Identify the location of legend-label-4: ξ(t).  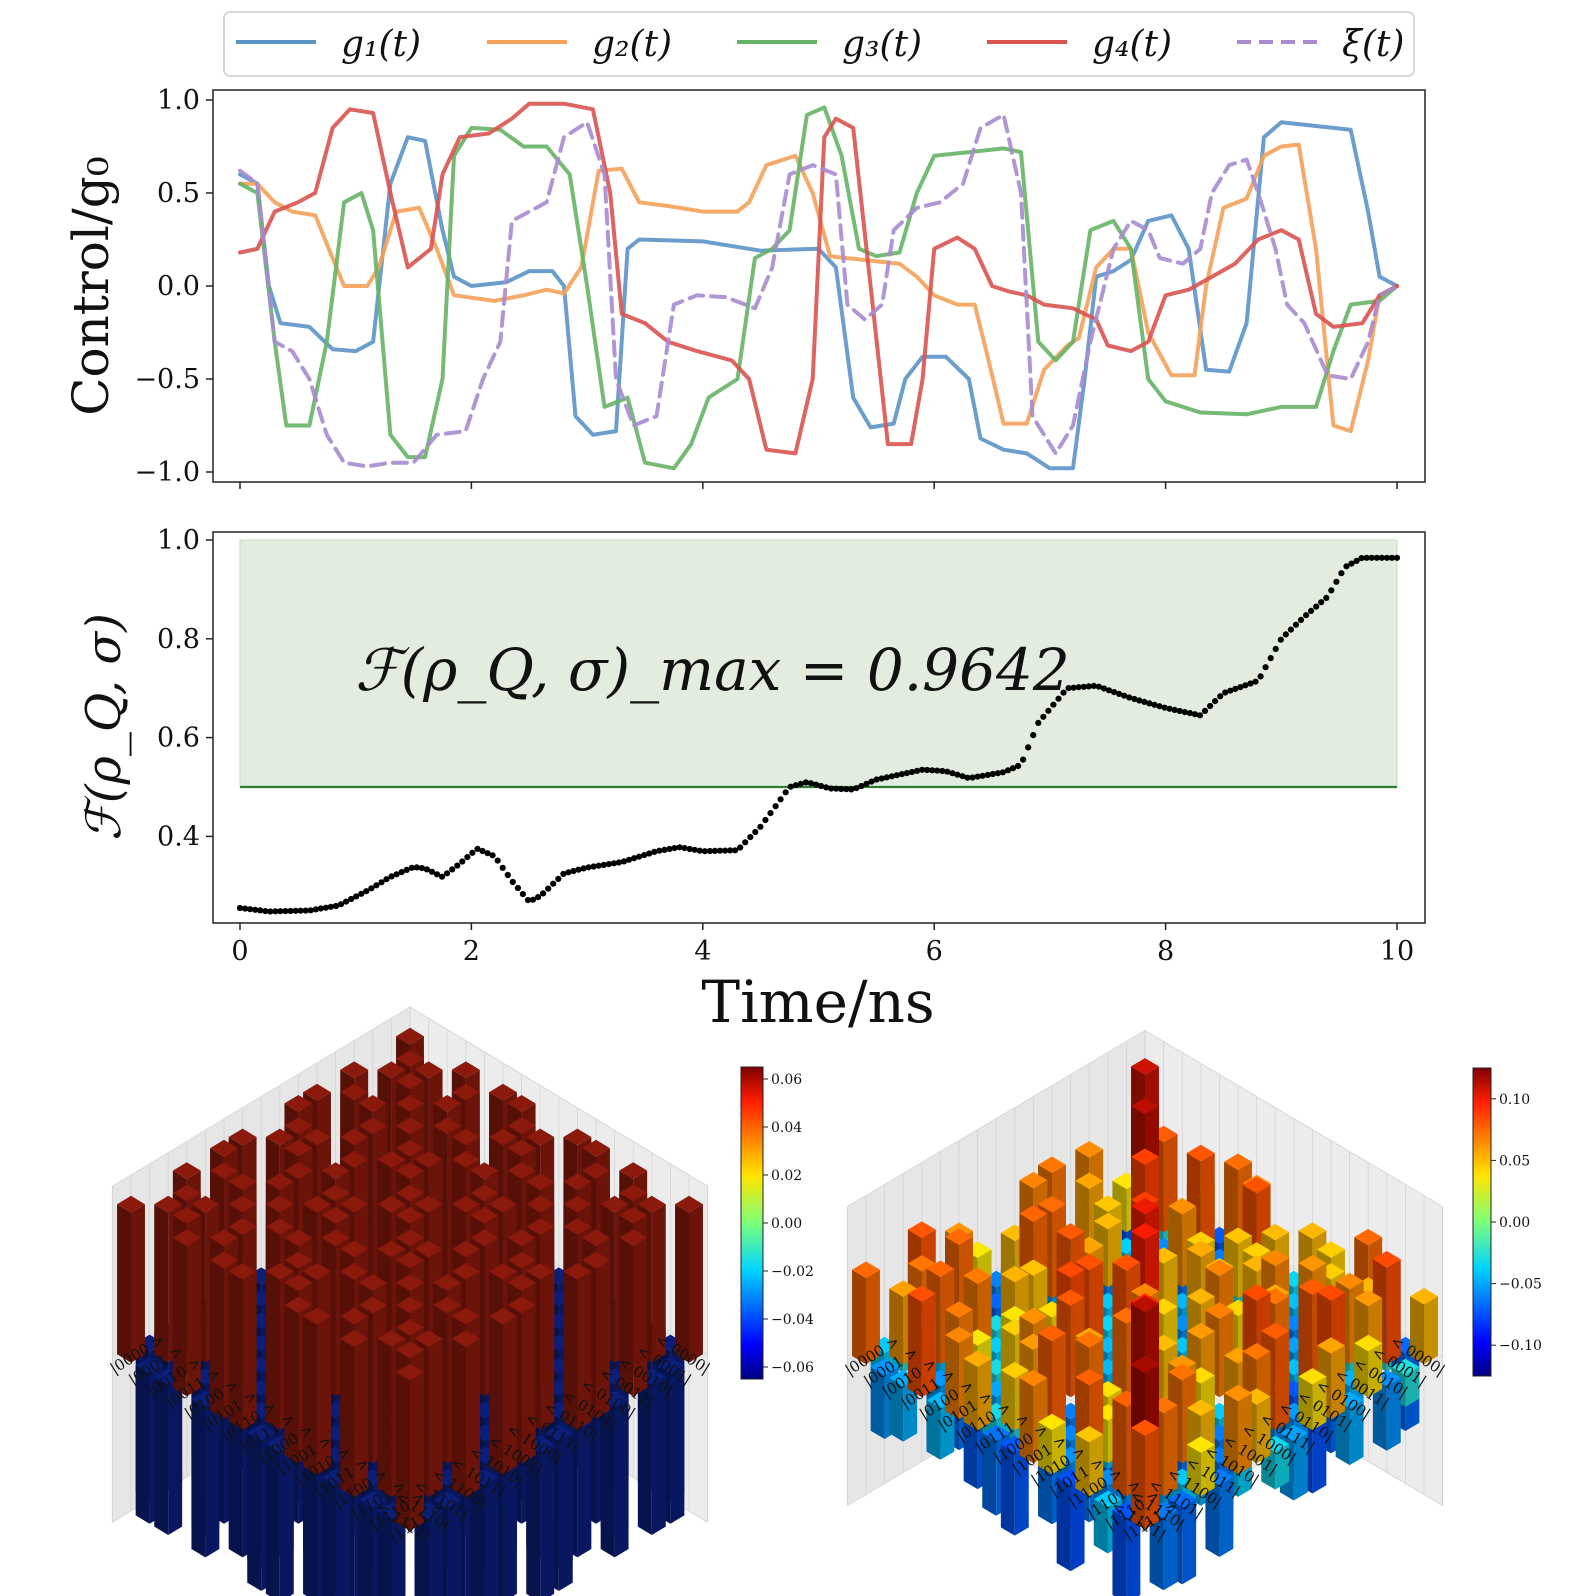
(1373, 44).